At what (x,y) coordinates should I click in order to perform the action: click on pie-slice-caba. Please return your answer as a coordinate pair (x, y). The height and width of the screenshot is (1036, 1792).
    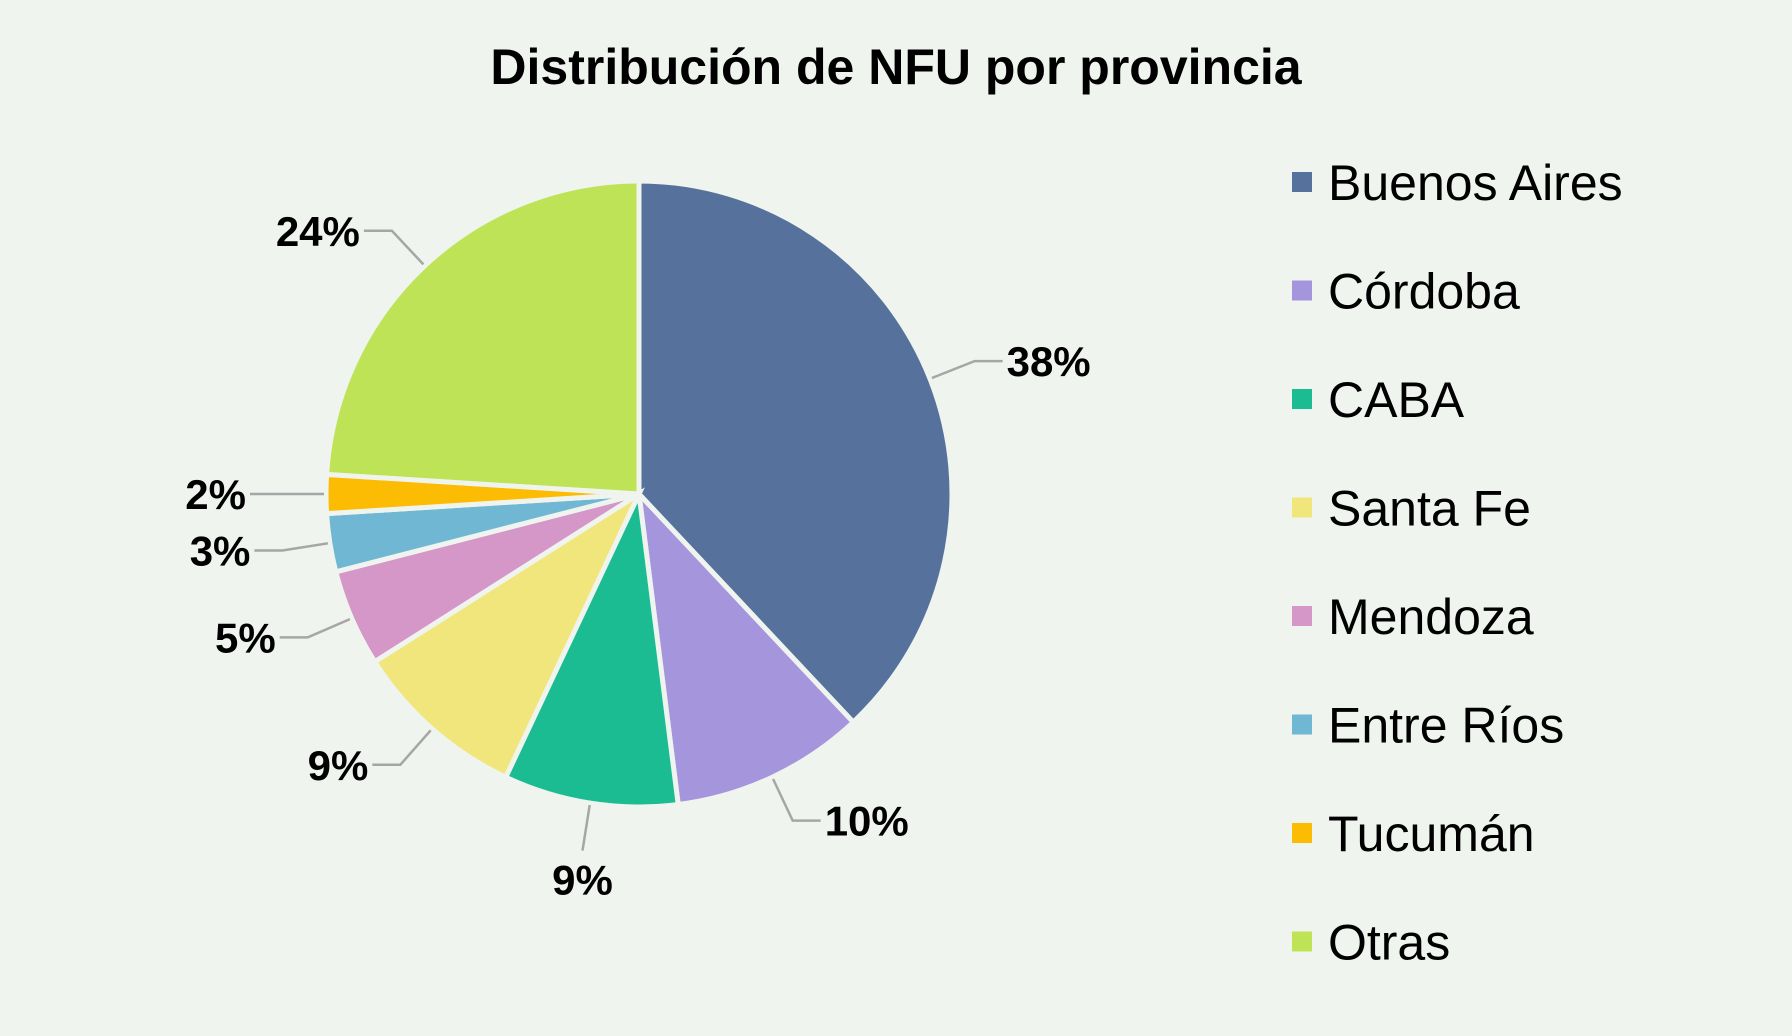
    Looking at the image, I should click on (592, 647).